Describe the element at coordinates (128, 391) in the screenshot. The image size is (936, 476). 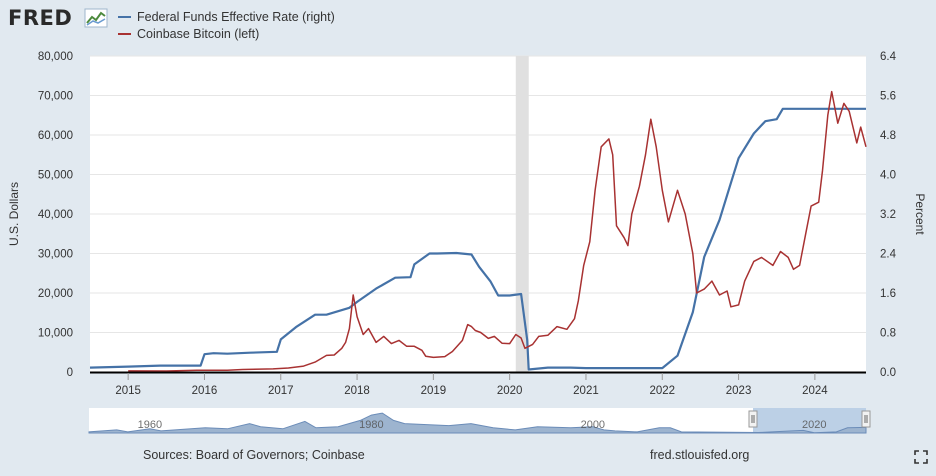
I see `x-tick-label: 2015` at that location.